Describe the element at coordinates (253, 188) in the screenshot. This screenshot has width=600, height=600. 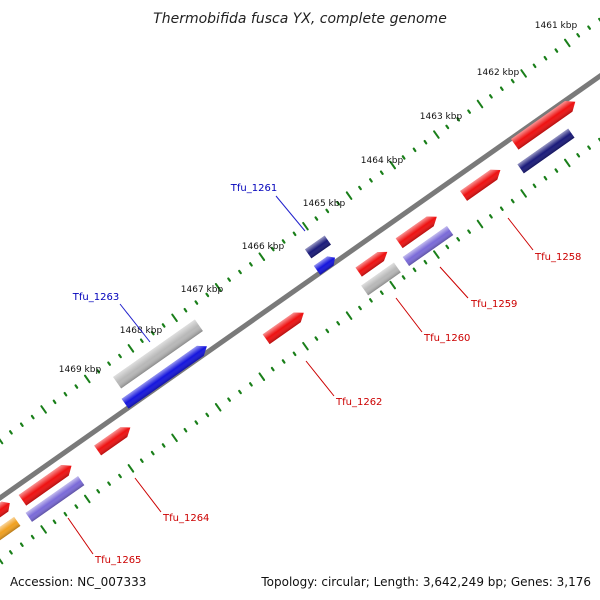
I see `gene-label: Tfu_1261` at that location.